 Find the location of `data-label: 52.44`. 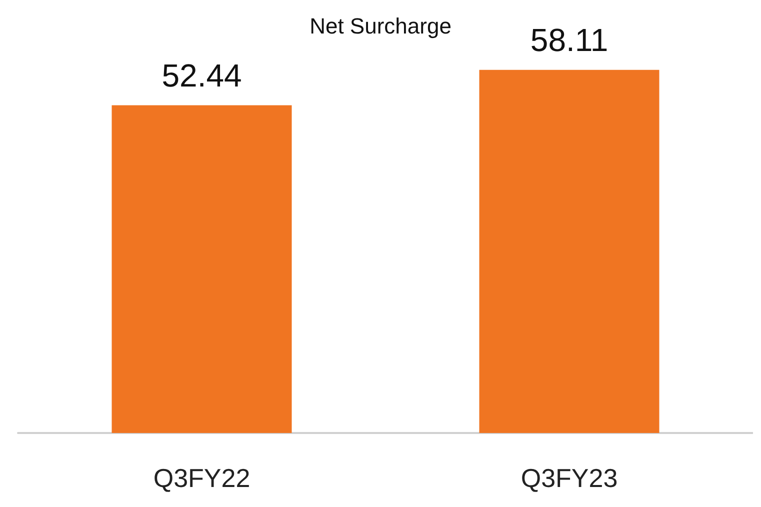

data-label: 52.44 is located at coordinates (202, 75).